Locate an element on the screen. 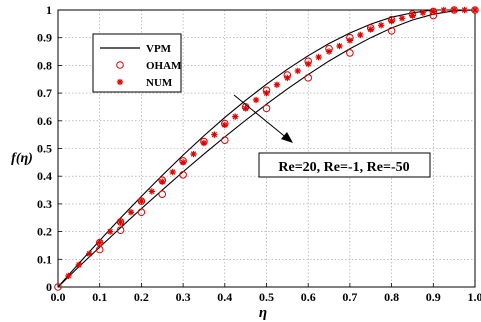 The height and width of the screenshot is (322, 481). x-axis-label: η is located at coordinates (263, 313).